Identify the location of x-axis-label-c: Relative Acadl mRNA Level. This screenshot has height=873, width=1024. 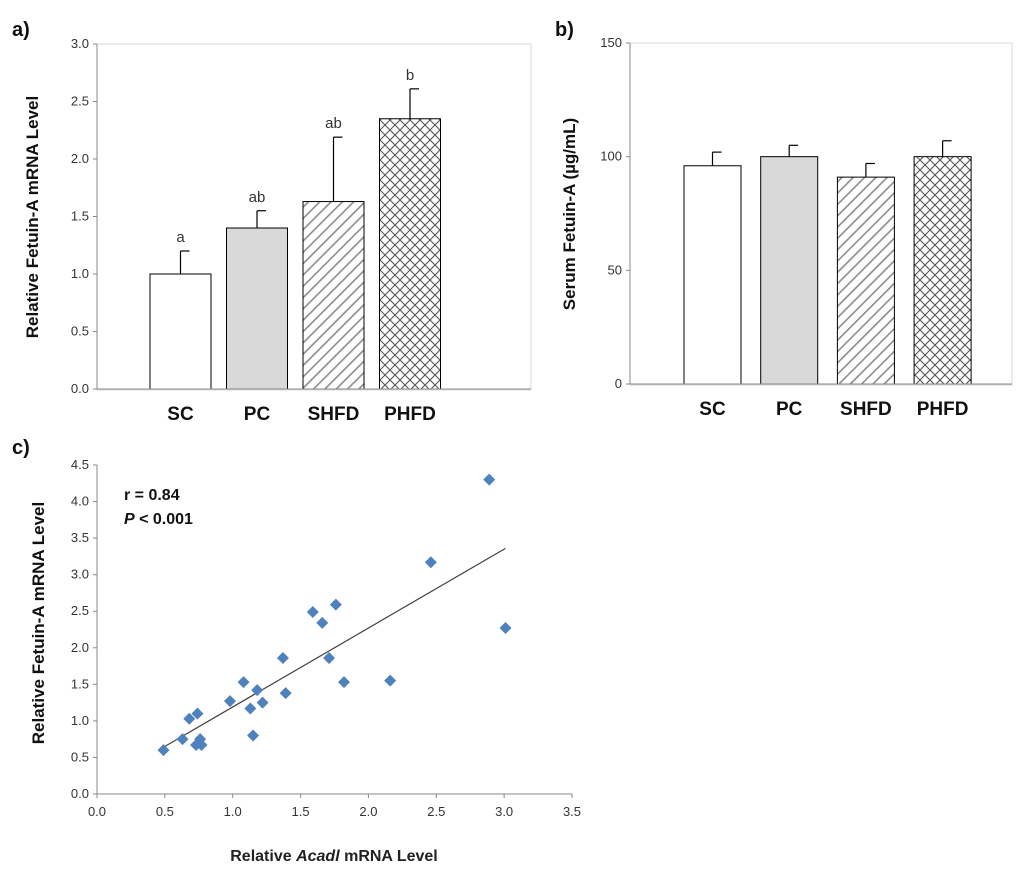
(334, 856).